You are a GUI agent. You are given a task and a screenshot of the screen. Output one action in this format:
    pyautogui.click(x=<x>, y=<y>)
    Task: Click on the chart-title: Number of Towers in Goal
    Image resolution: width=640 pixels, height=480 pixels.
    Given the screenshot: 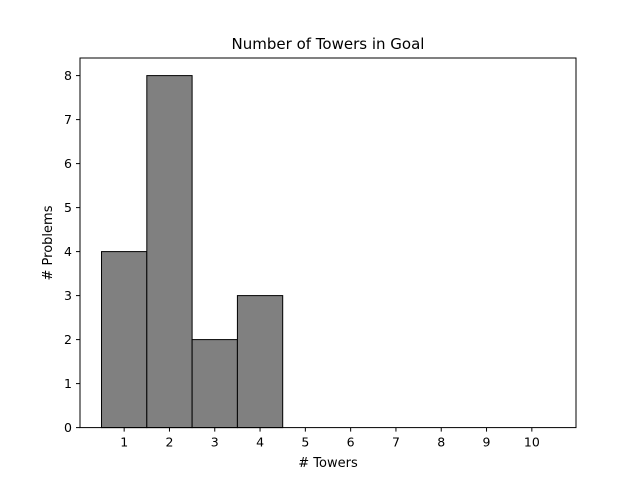 What is the action you would take?
    pyautogui.click(x=328, y=44)
    